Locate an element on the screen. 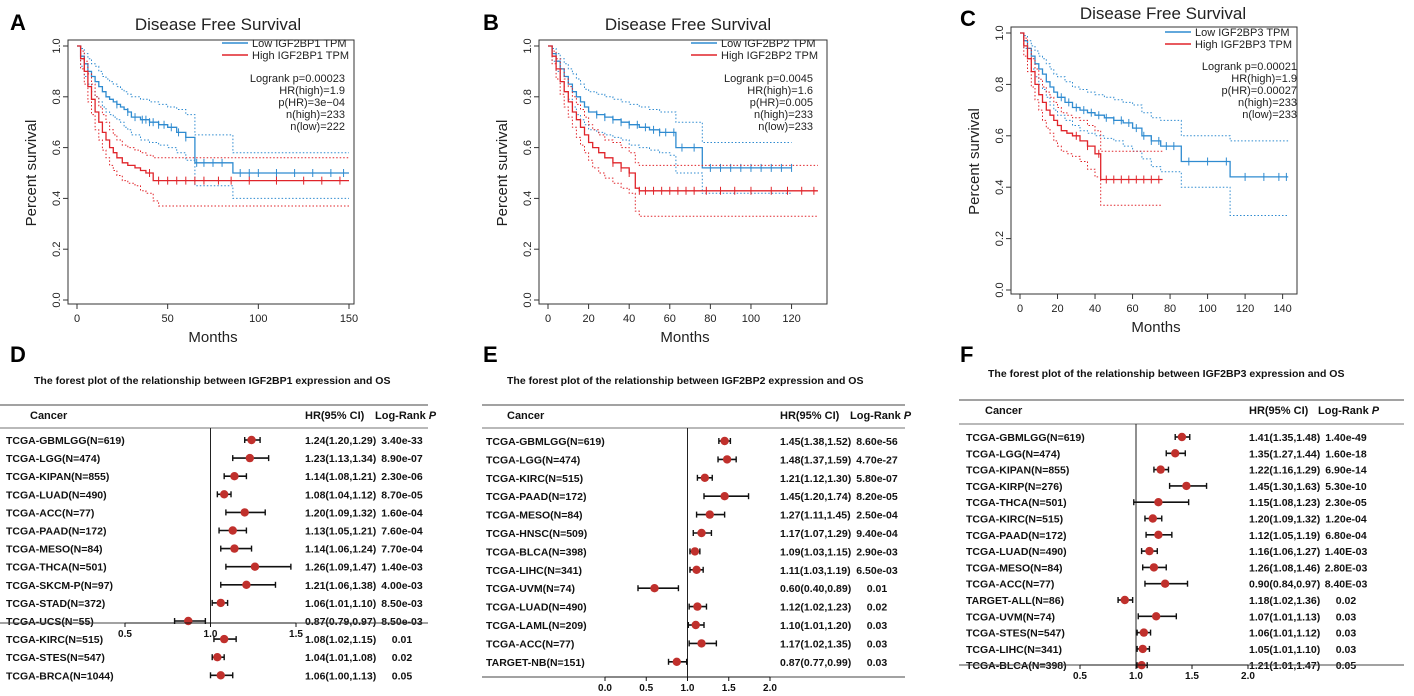 The width and height of the screenshot is (1414, 696). x-tick-label: 0.5 is located at coordinates (646, 688).